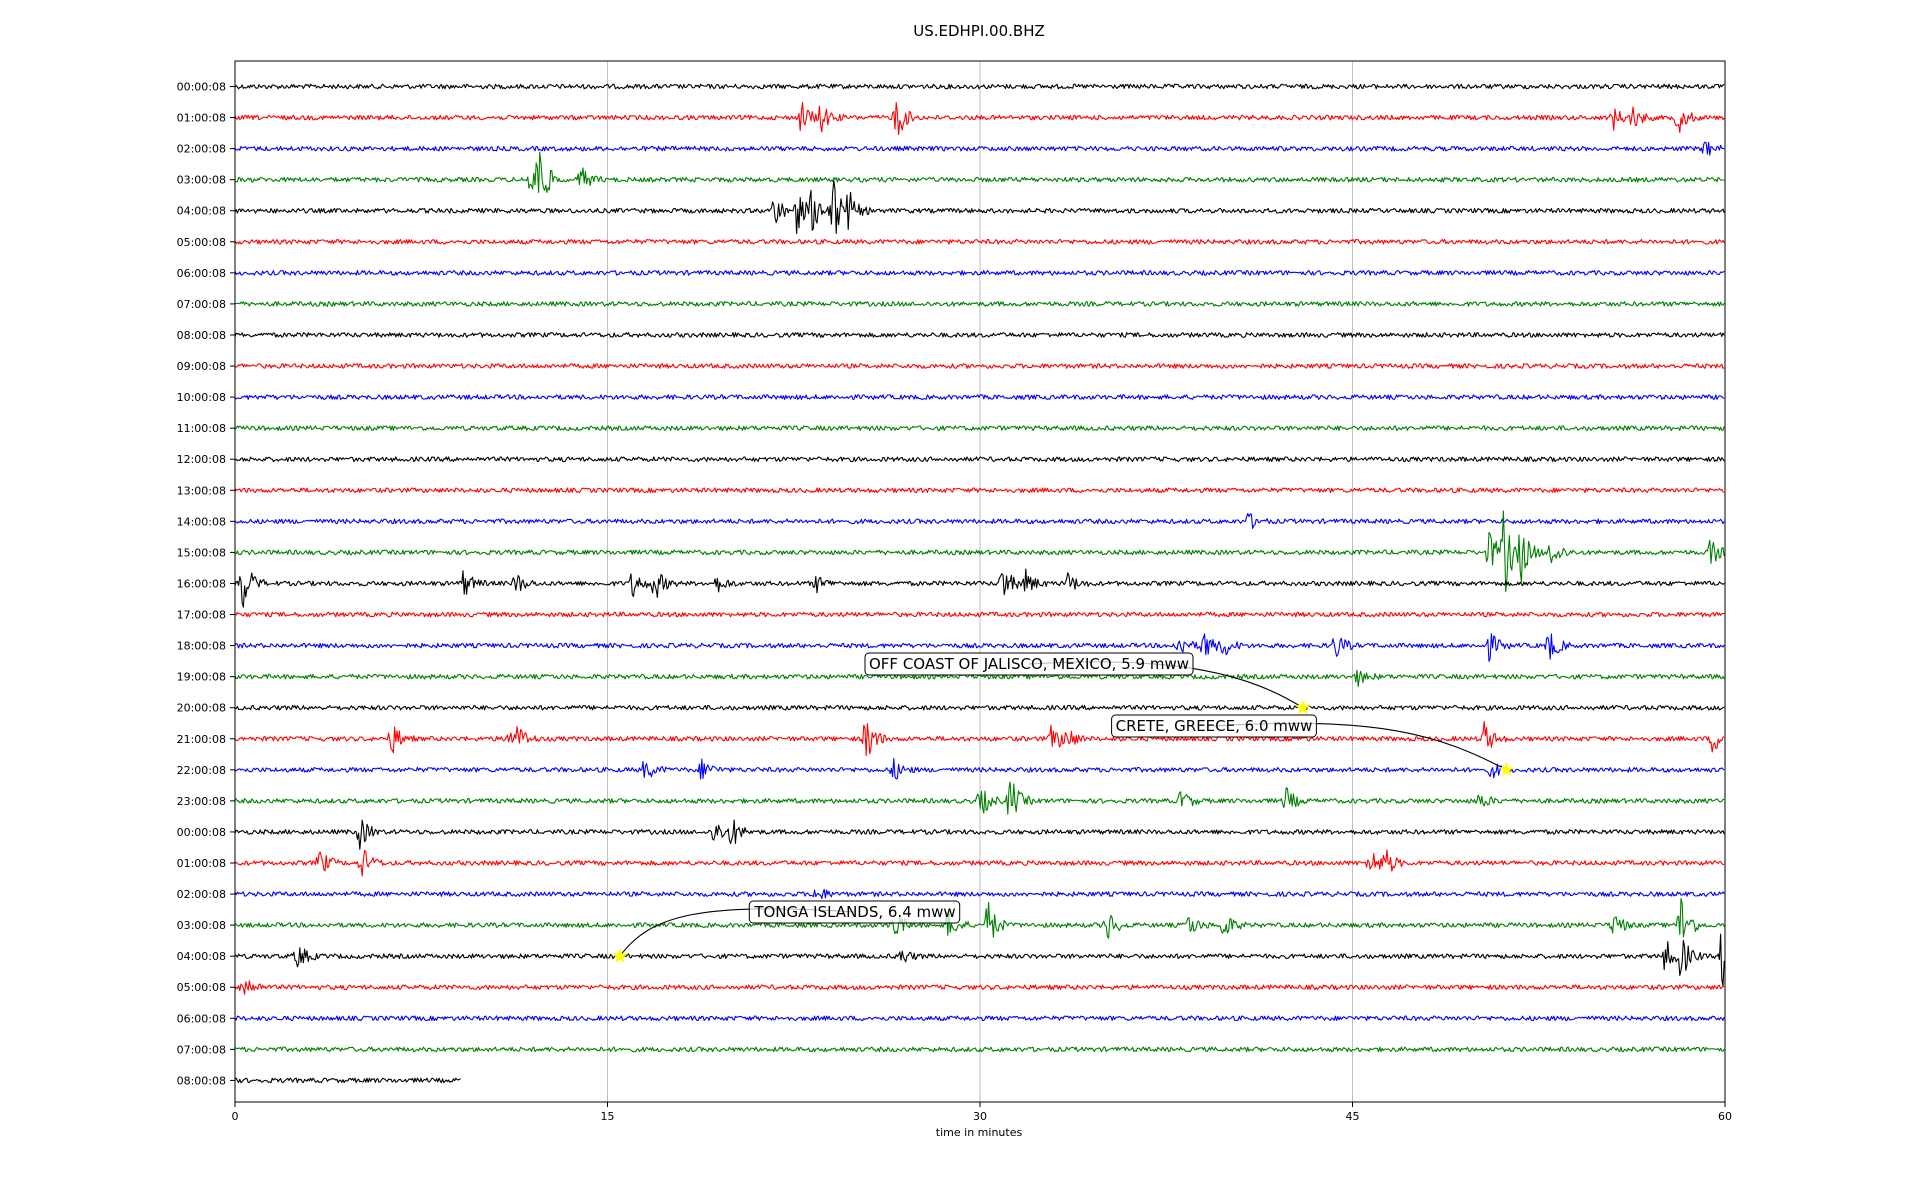  Describe the element at coordinates (201, 366) in the screenshot. I see `row-label-9: 09:00:08` at that location.